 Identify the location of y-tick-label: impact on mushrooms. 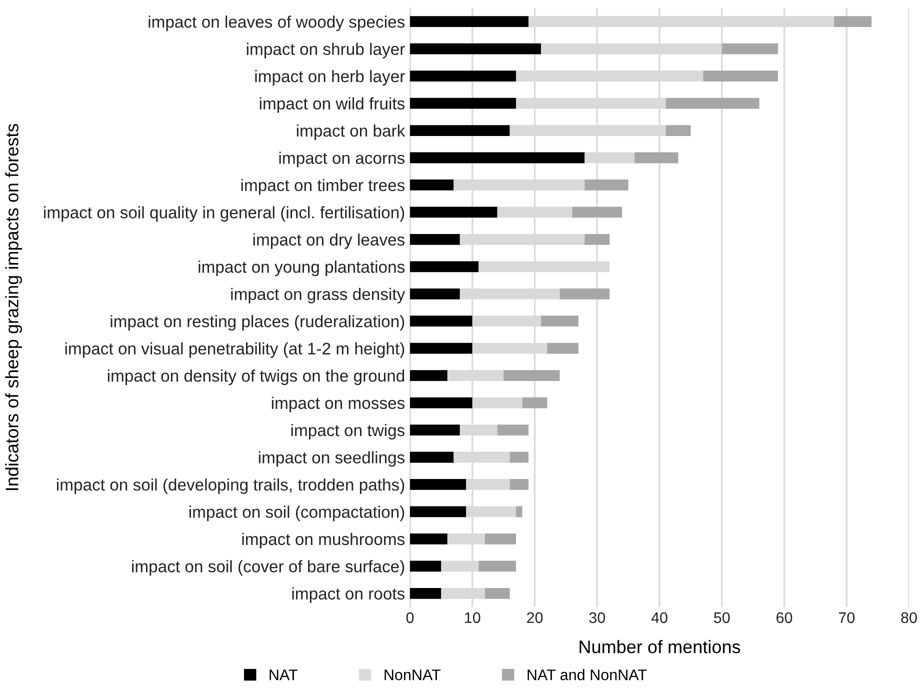
(323, 540).